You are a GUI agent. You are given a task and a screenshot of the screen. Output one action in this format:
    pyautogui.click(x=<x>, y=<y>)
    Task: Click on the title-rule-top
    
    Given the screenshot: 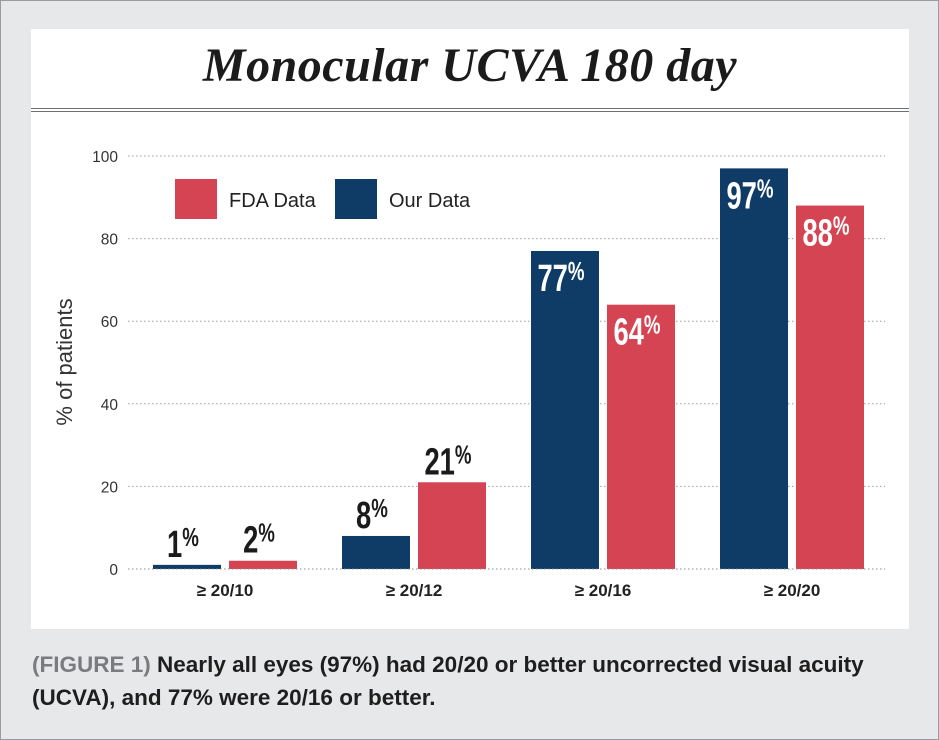 What is the action you would take?
    pyautogui.click(x=470, y=108)
    